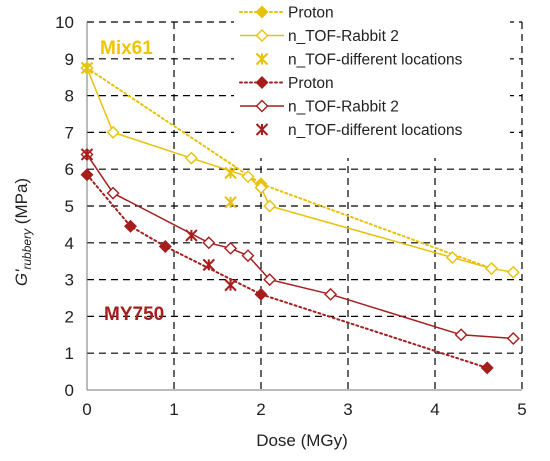 Image resolution: width=550 pixels, height=461 pixels. I want to click on y-tick-label: 2, so click(69, 316).